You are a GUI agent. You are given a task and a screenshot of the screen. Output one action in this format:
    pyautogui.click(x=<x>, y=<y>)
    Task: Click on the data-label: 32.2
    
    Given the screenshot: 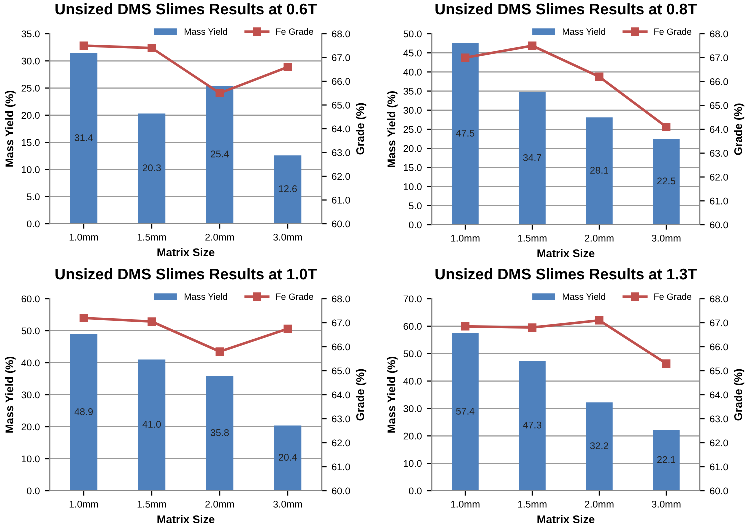 What is the action you would take?
    pyautogui.click(x=599, y=446)
    